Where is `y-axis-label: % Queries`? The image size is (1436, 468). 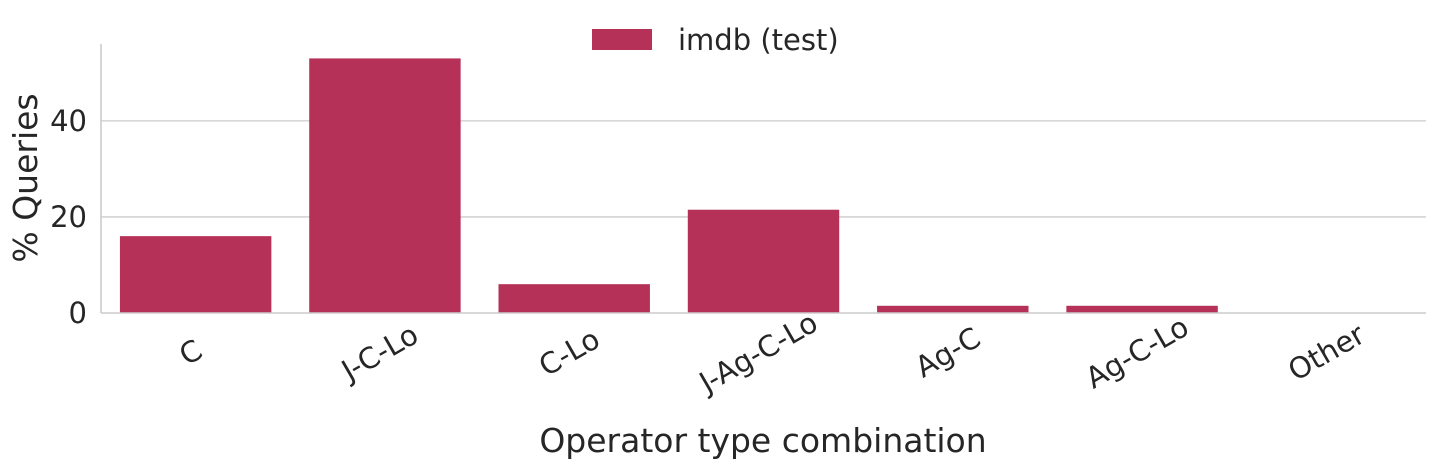 y-axis-label: % Queries is located at coordinates (25, 177).